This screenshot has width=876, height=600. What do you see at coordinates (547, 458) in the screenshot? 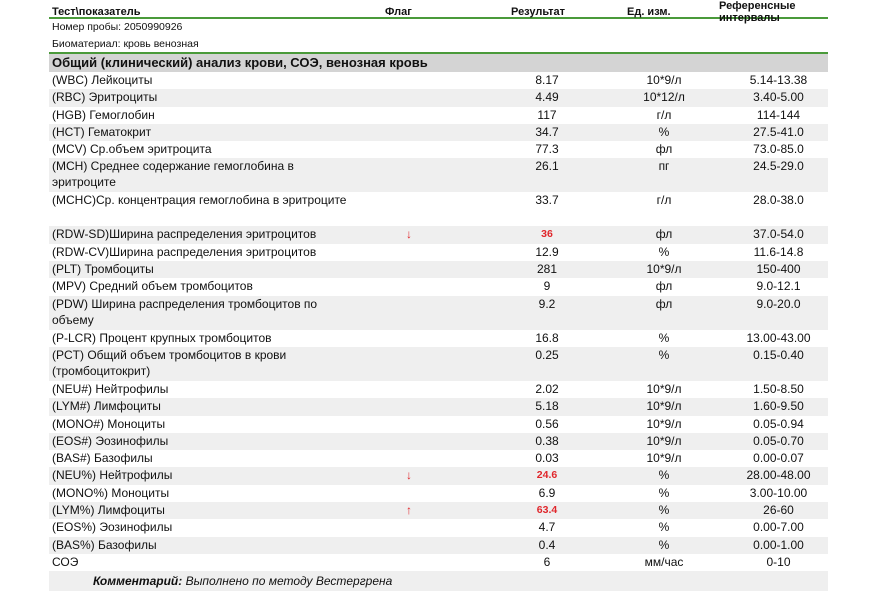
I see `result-value: 0.03` at bounding box center [547, 458].